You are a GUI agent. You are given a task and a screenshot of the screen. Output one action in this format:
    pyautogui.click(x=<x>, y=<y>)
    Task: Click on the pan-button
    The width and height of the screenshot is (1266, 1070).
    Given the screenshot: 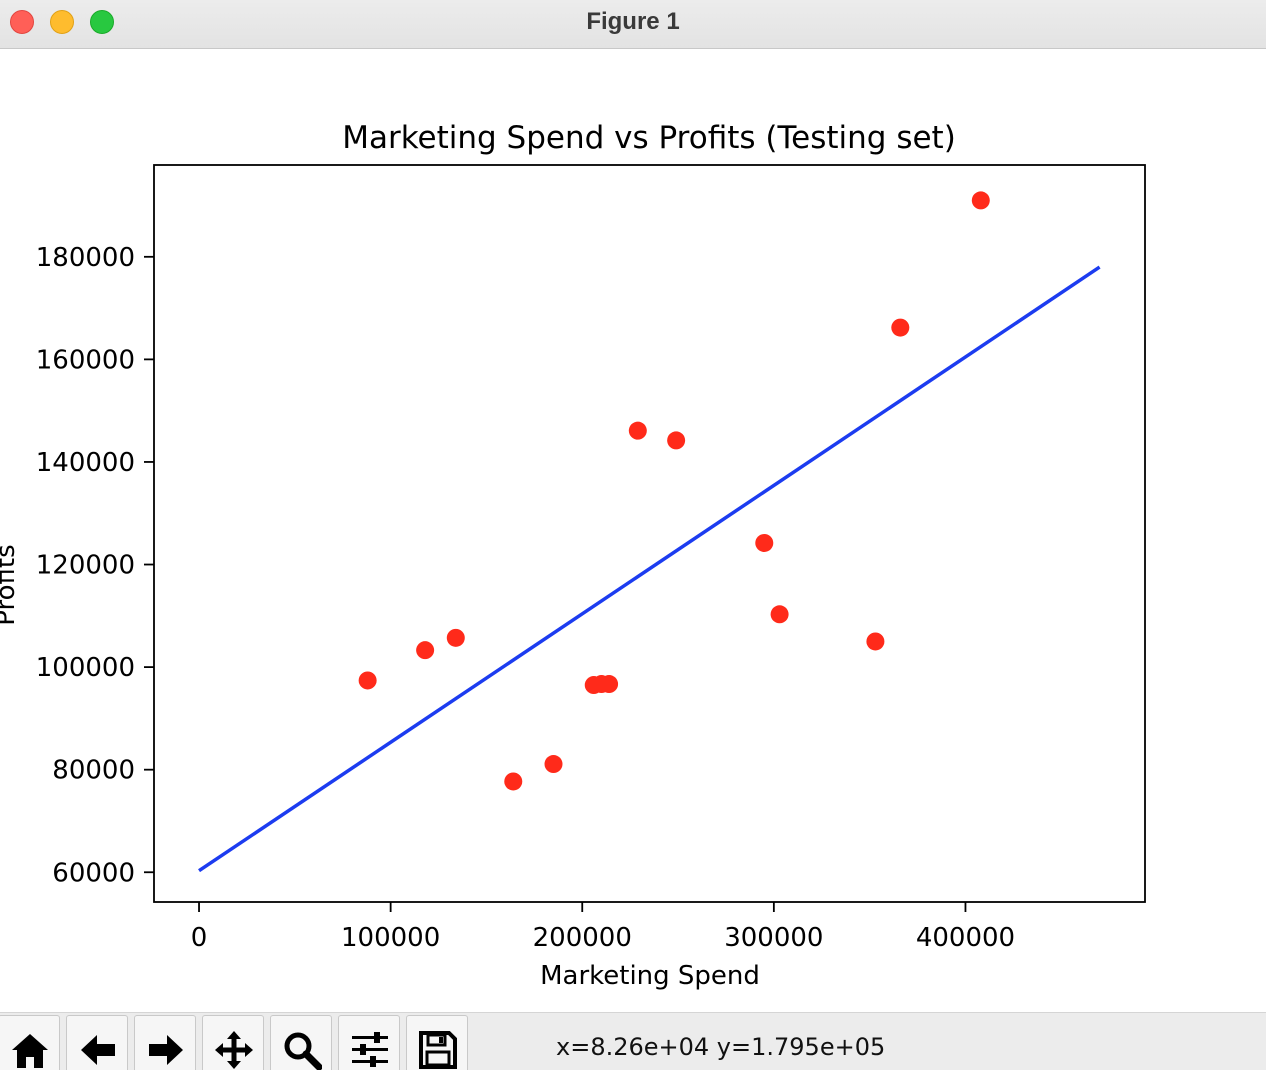 What is the action you would take?
    pyautogui.click(x=233, y=1042)
    